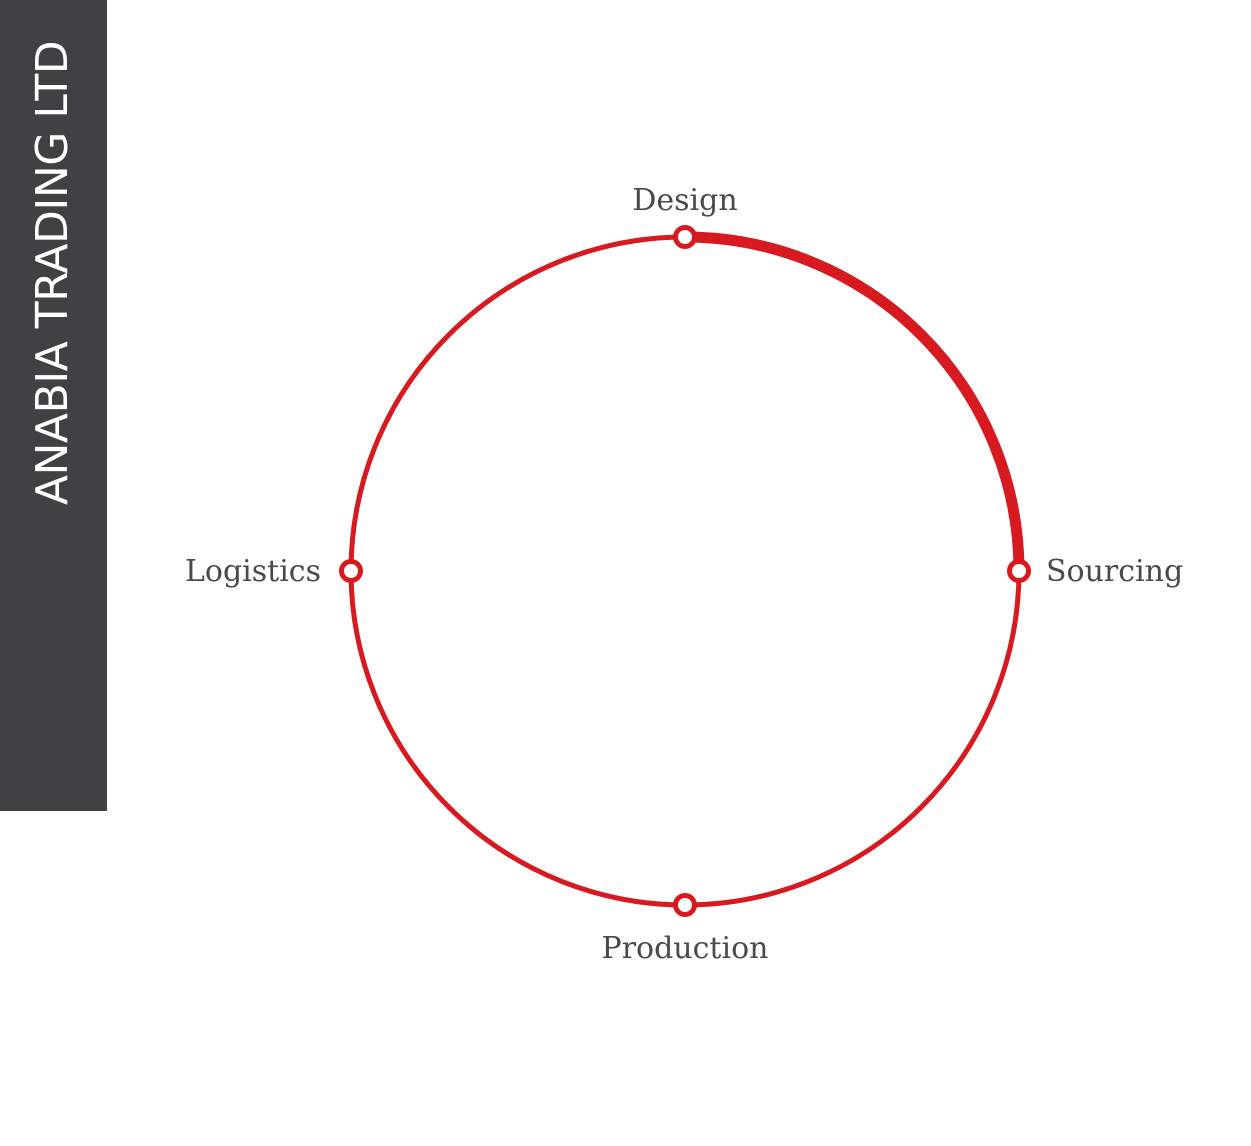  Describe the element at coordinates (1114, 571) in the screenshot. I see `stage-label-sourcing: Sourcing` at that location.